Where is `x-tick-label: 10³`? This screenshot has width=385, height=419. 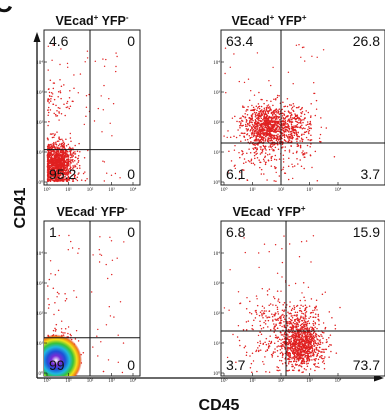 x-tick-label: 10³ is located at coordinates (309, 190).